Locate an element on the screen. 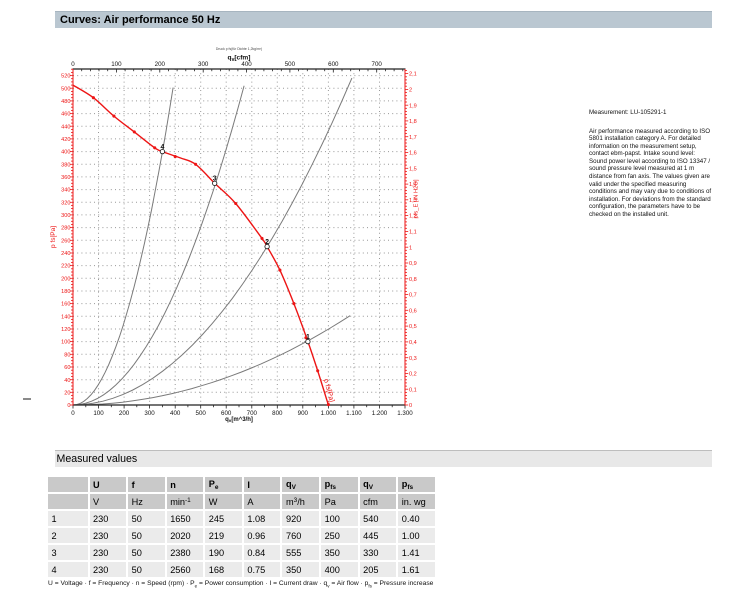  svg-text: 1,6 is located at coordinates (413, 154).